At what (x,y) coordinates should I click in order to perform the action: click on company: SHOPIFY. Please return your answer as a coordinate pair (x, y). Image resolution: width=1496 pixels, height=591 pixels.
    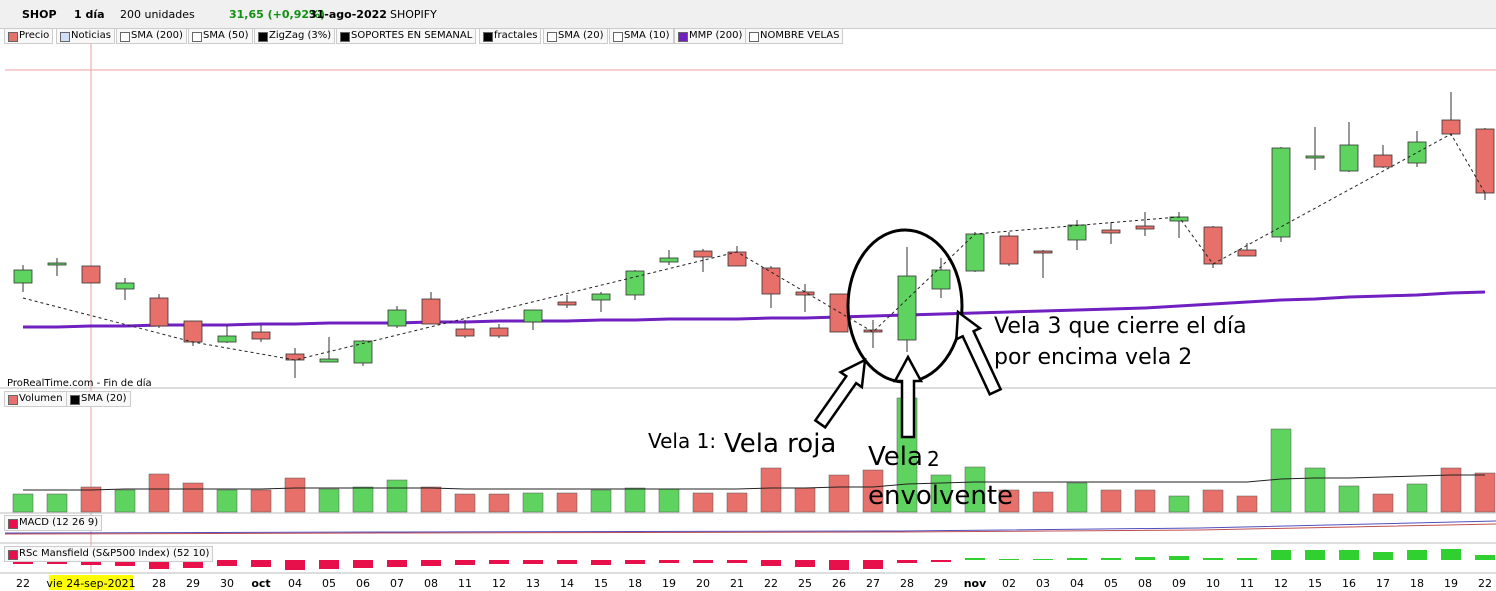
    Looking at the image, I should click on (413, 14).